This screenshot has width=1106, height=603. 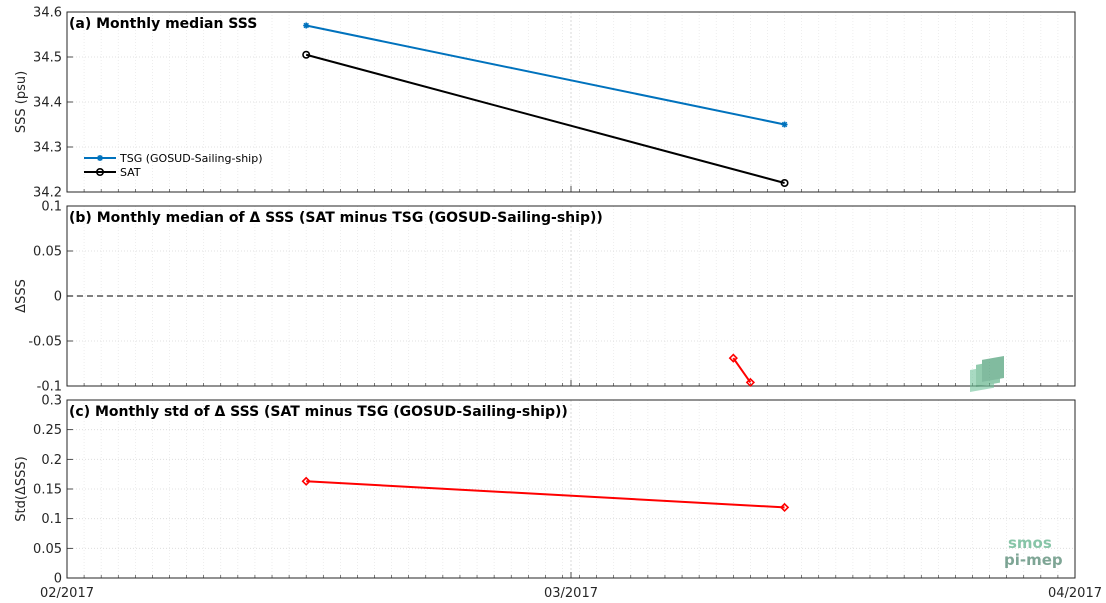 I want to click on panel-title: (a) Monthly median SSS, so click(x=163, y=24).